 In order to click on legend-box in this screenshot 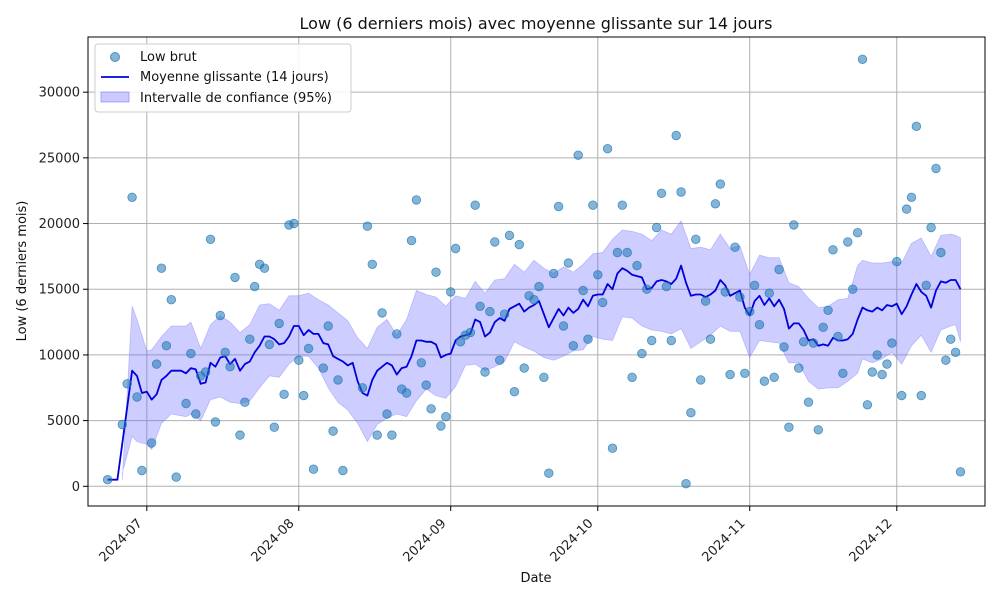, I will do `click(223, 78)`.